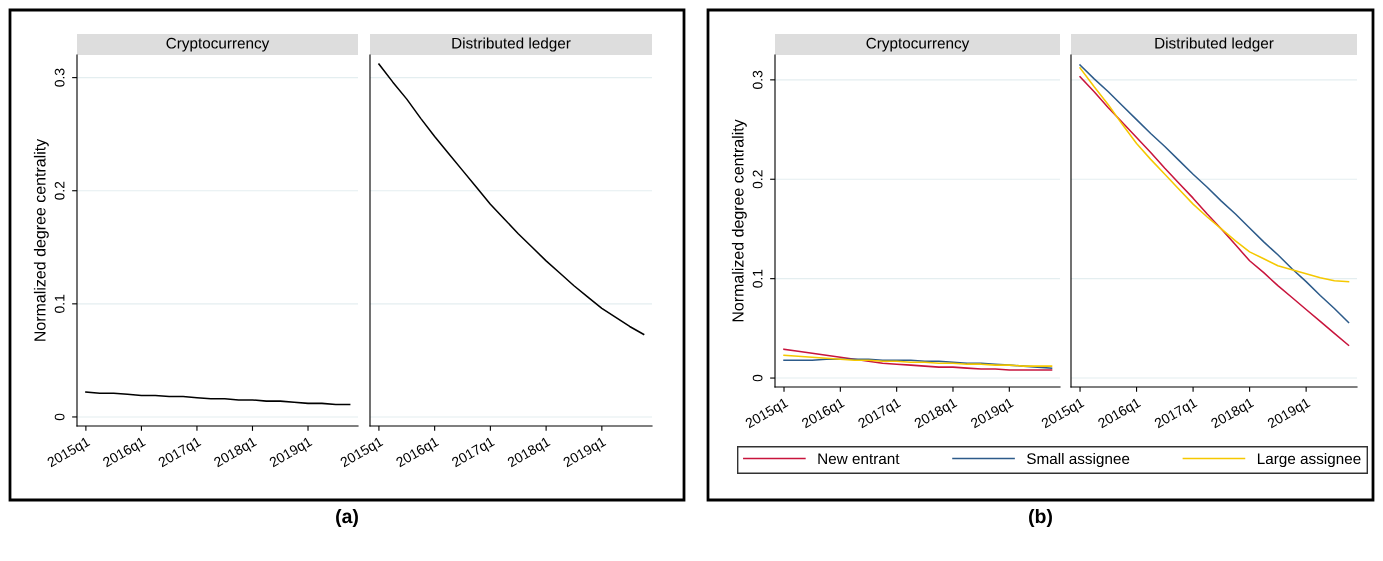  Describe the element at coordinates (859, 459) in the screenshot. I see `legend-label: New entrant` at that location.